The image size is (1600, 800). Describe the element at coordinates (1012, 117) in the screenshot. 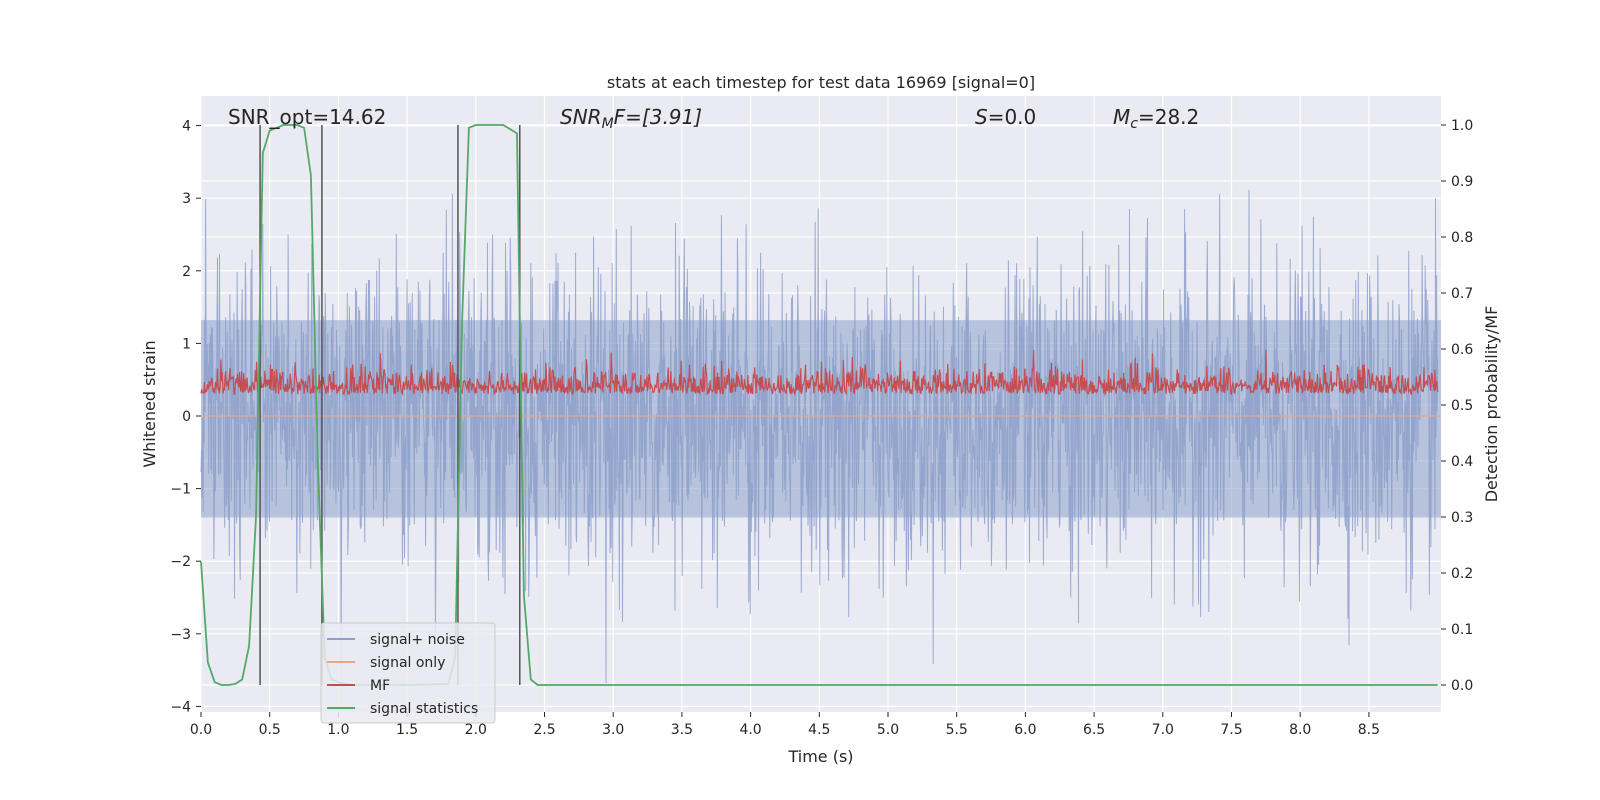

I see `annotation-s-rest: =0.0` at that location.